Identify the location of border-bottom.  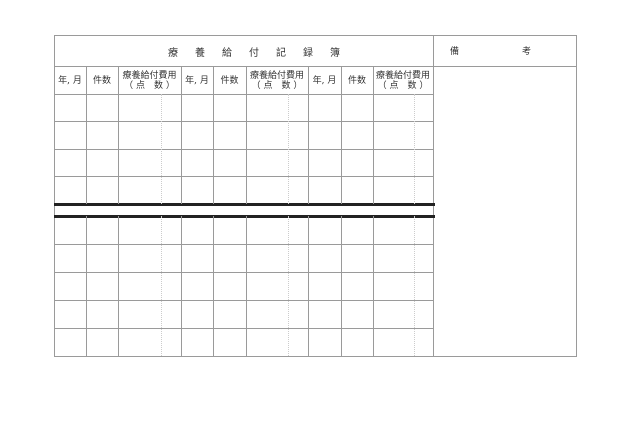
(315, 356).